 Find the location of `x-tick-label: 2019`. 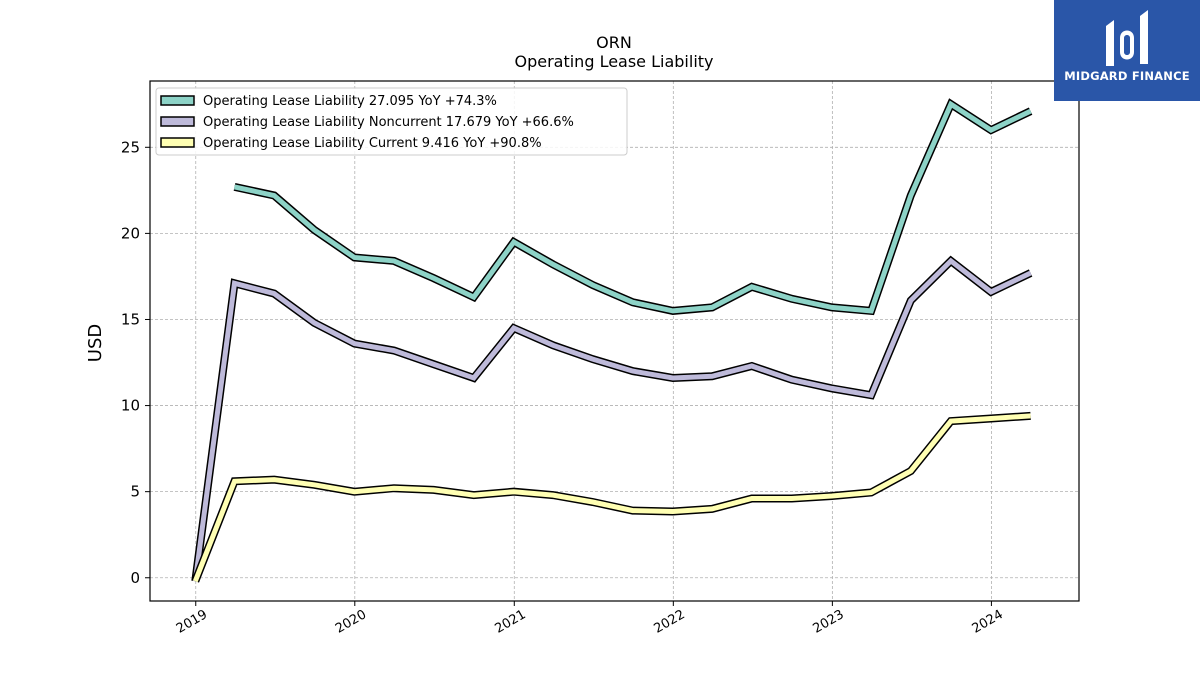

x-tick-label: 2019 is located at coordinates (192, 622).